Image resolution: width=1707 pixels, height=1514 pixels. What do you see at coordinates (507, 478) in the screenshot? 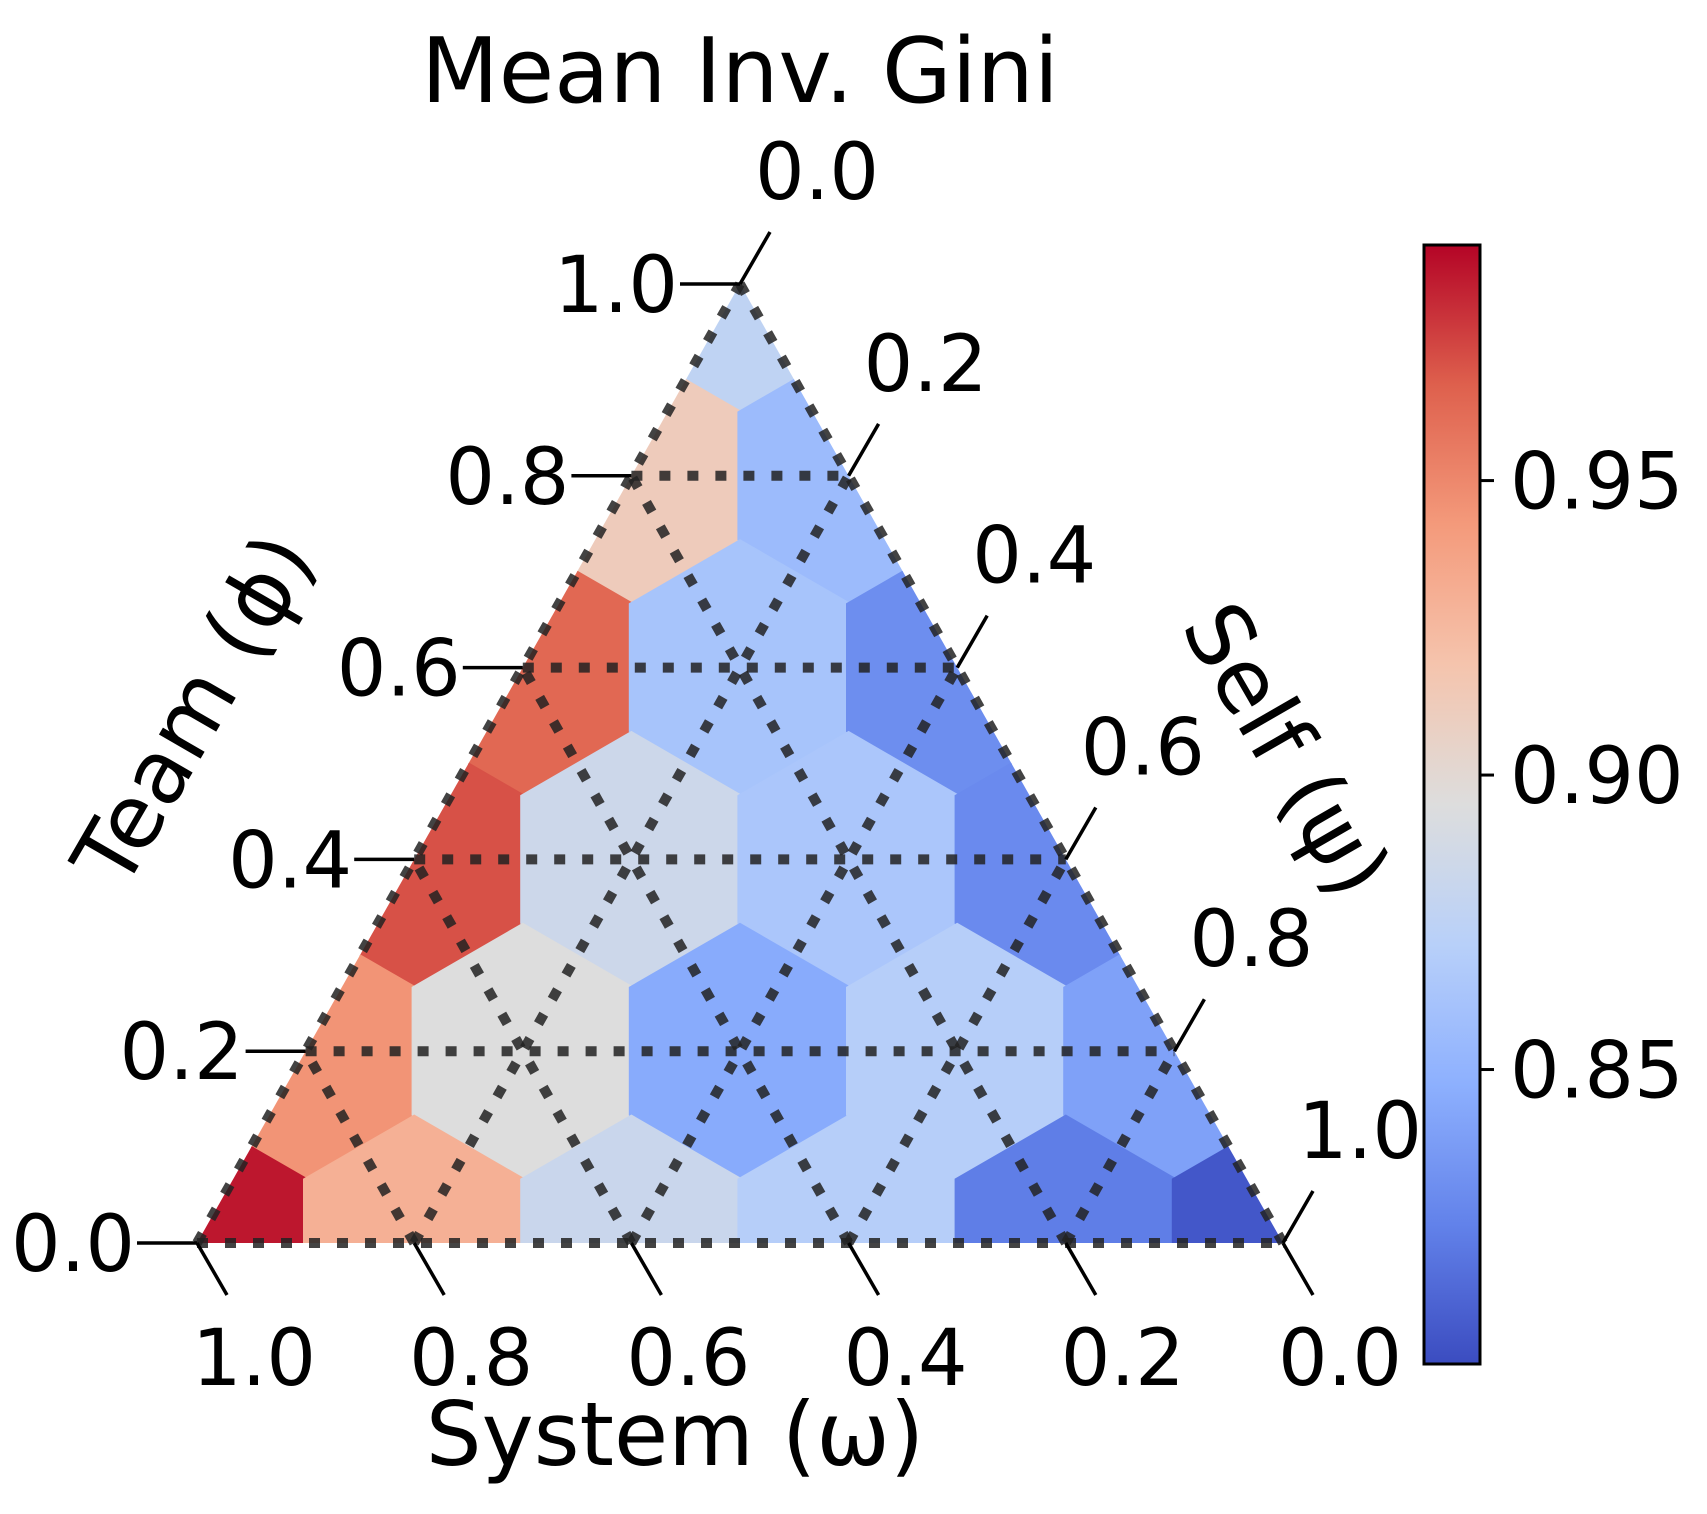
I see `left-tick-label: 0.8` at bounding box center [507, 478].